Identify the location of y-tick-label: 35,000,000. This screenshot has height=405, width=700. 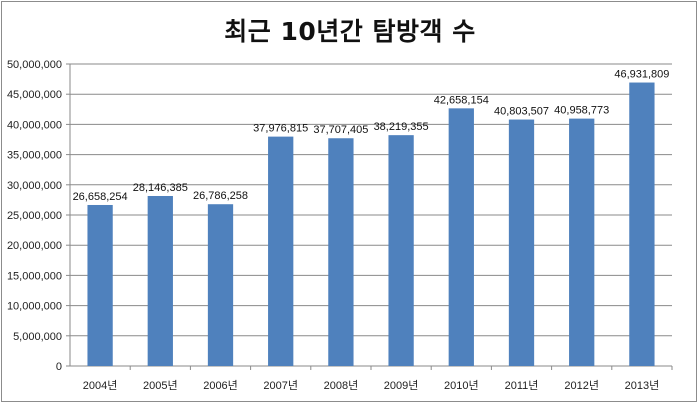
(34, 156).